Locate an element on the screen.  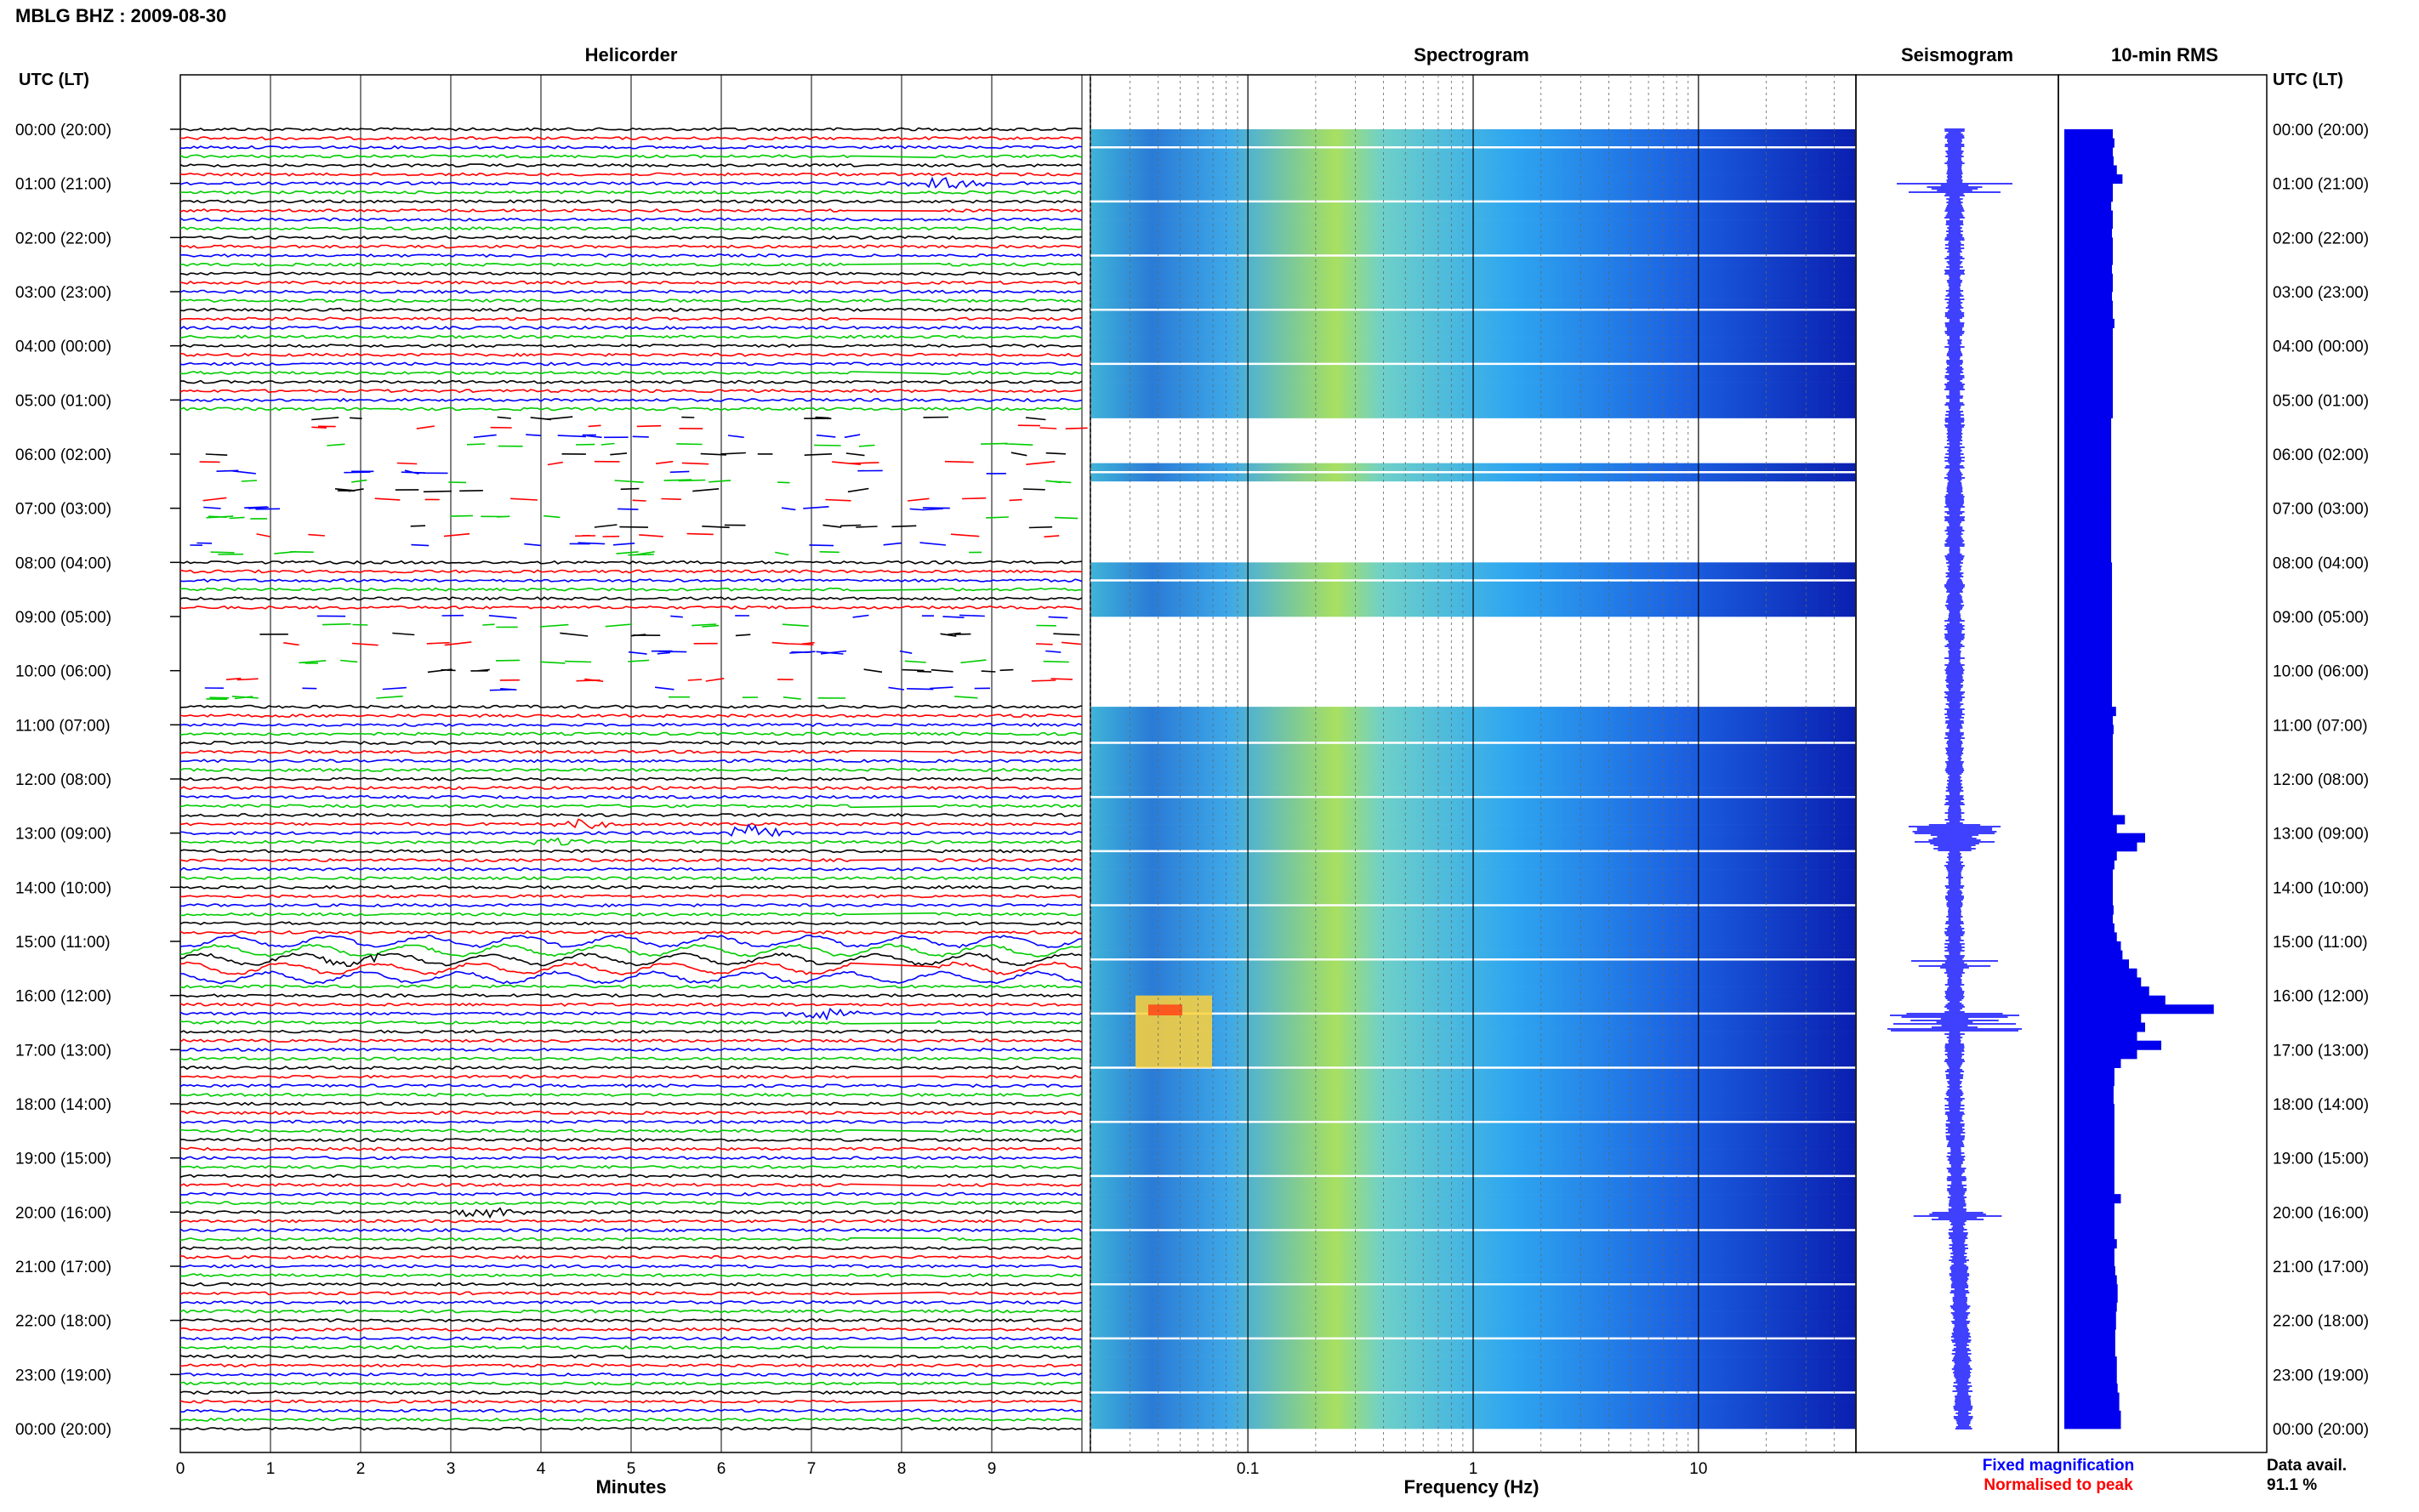
hour-label-right: 11:00 (07:00) is located at coordinates (2320, 726).